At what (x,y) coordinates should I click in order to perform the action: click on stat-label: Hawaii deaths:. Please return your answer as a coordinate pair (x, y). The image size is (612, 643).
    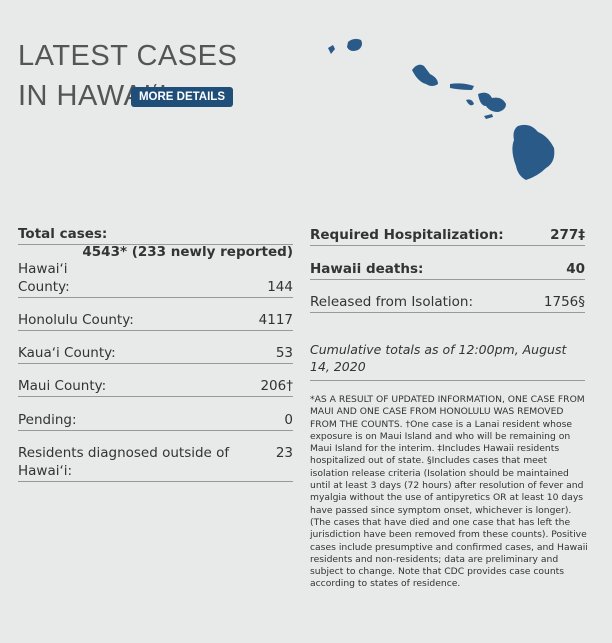
    Looking at the image, I should click on (367, 269).